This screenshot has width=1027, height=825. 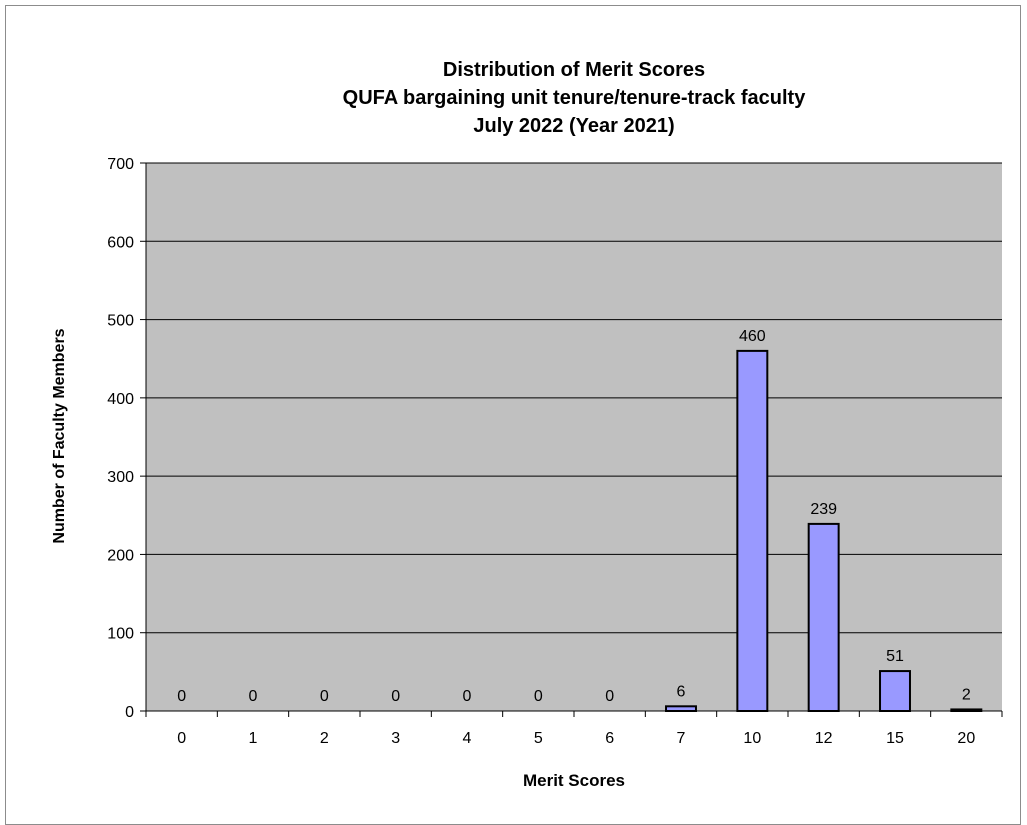 I want to click on x-tick-label: 5, so click(x=538, y=738).